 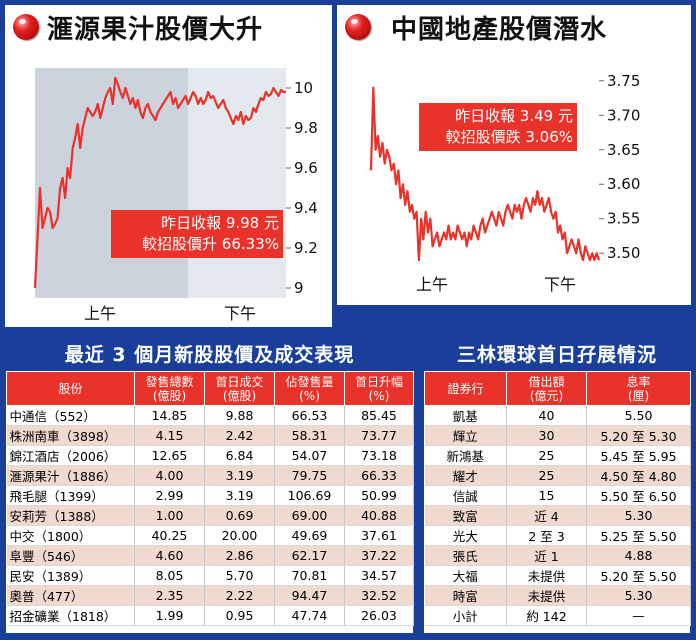 I want to click on table-cell: 2.99, so click(x=169, y=495).